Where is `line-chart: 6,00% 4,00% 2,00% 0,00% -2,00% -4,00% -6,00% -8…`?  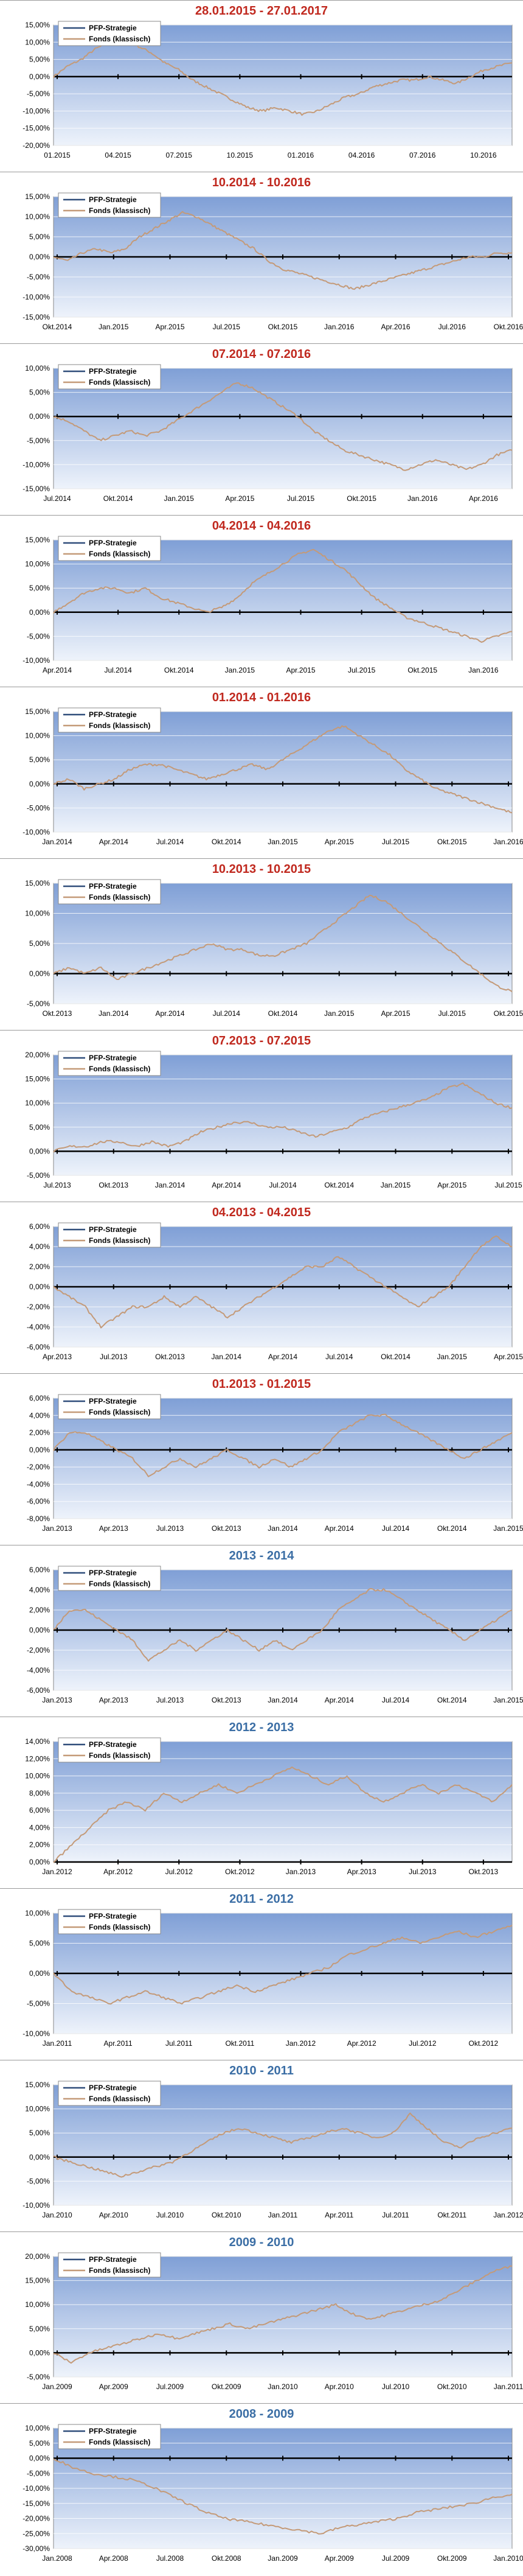
line-chart: 6,00% 4,00% 2,00% 0,00% -2,00% -4,00% -6,00% -8… is located at coordinates (275, 1463).